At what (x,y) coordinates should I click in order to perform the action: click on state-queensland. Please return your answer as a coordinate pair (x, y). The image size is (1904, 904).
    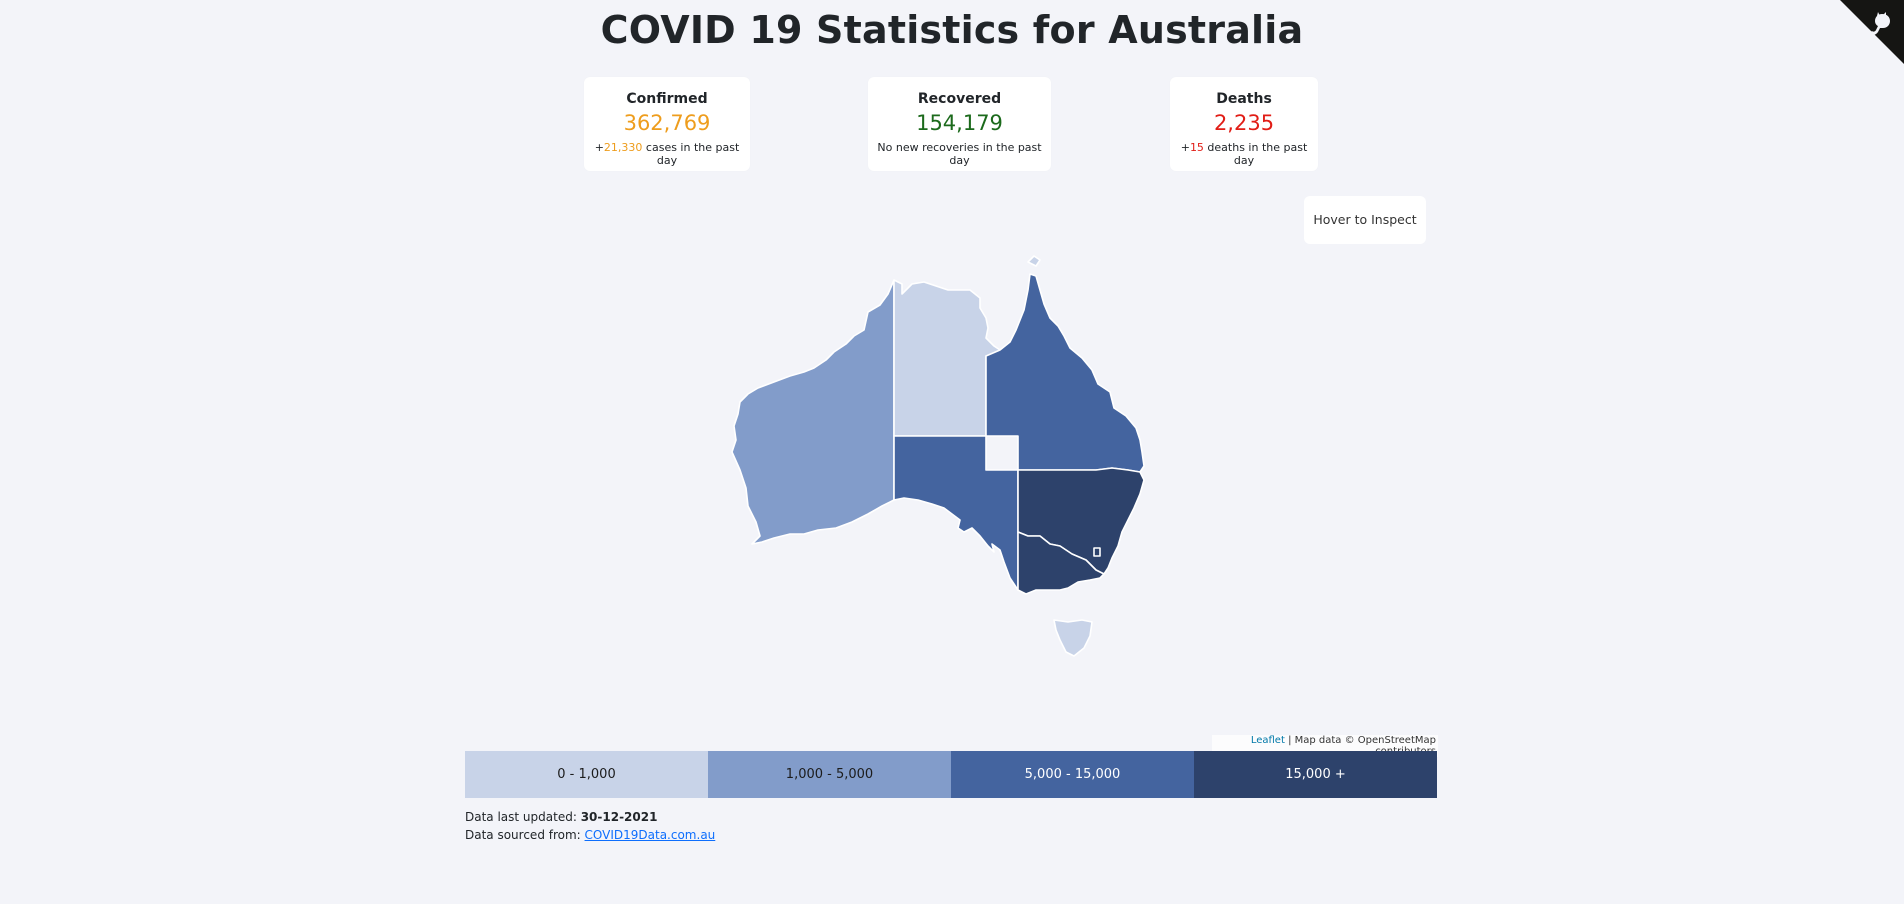
    Looking at the image, I should click on (1065, 373).